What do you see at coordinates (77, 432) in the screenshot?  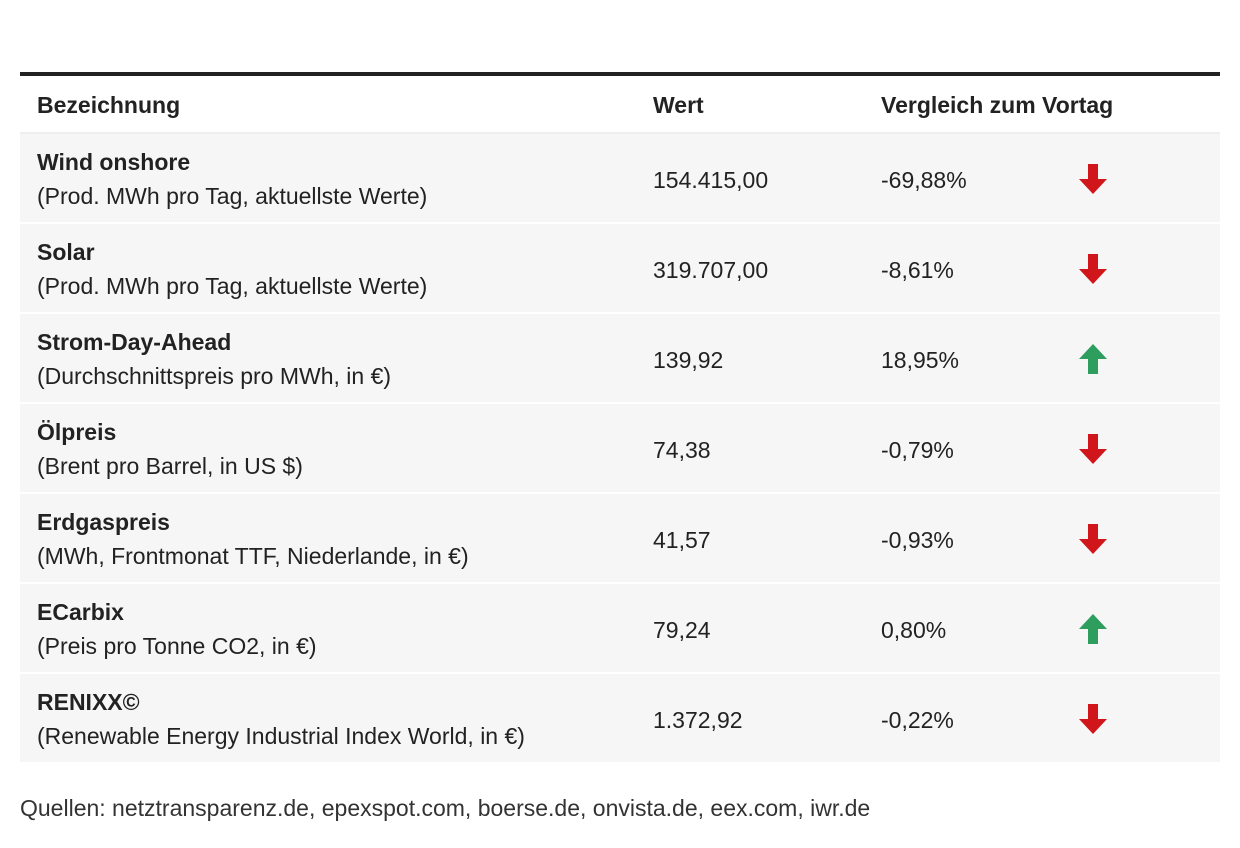 I see `row-name: Ölpreis` at bounding box center [77, 432].